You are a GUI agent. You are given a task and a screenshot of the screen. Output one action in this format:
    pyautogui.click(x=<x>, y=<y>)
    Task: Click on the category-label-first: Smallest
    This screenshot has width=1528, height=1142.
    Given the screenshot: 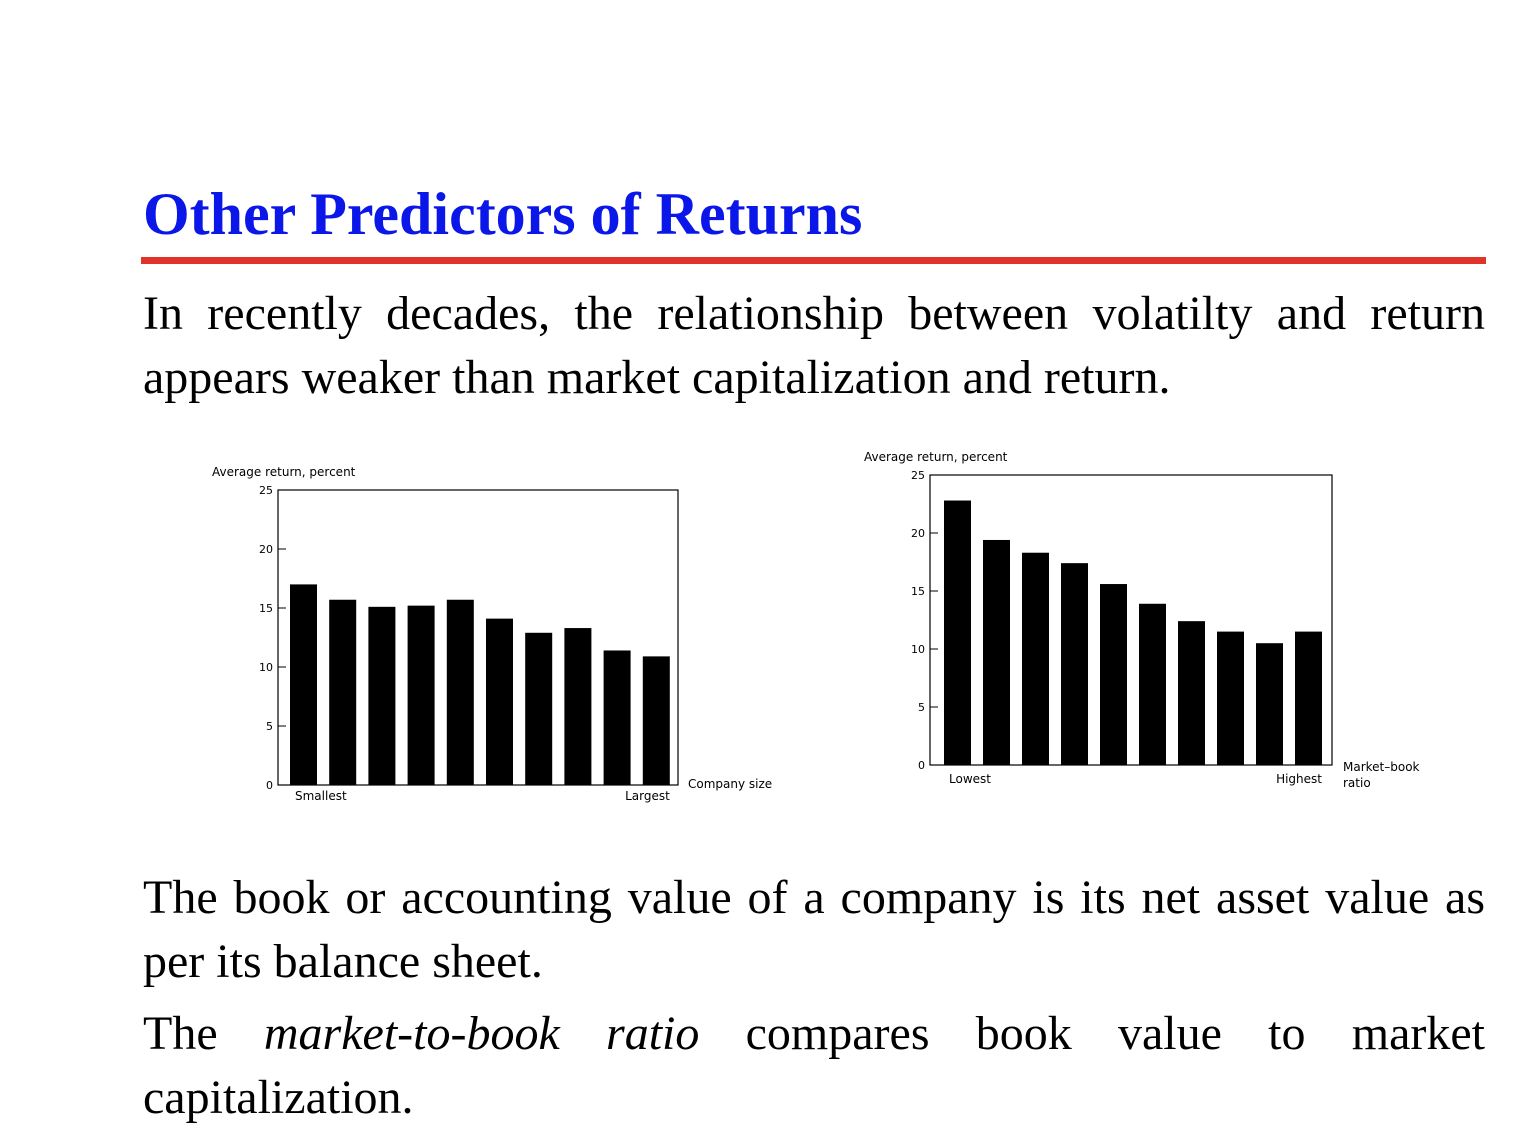 What is the action you would take?
    pyautogui.click(x=321, y=796)
    